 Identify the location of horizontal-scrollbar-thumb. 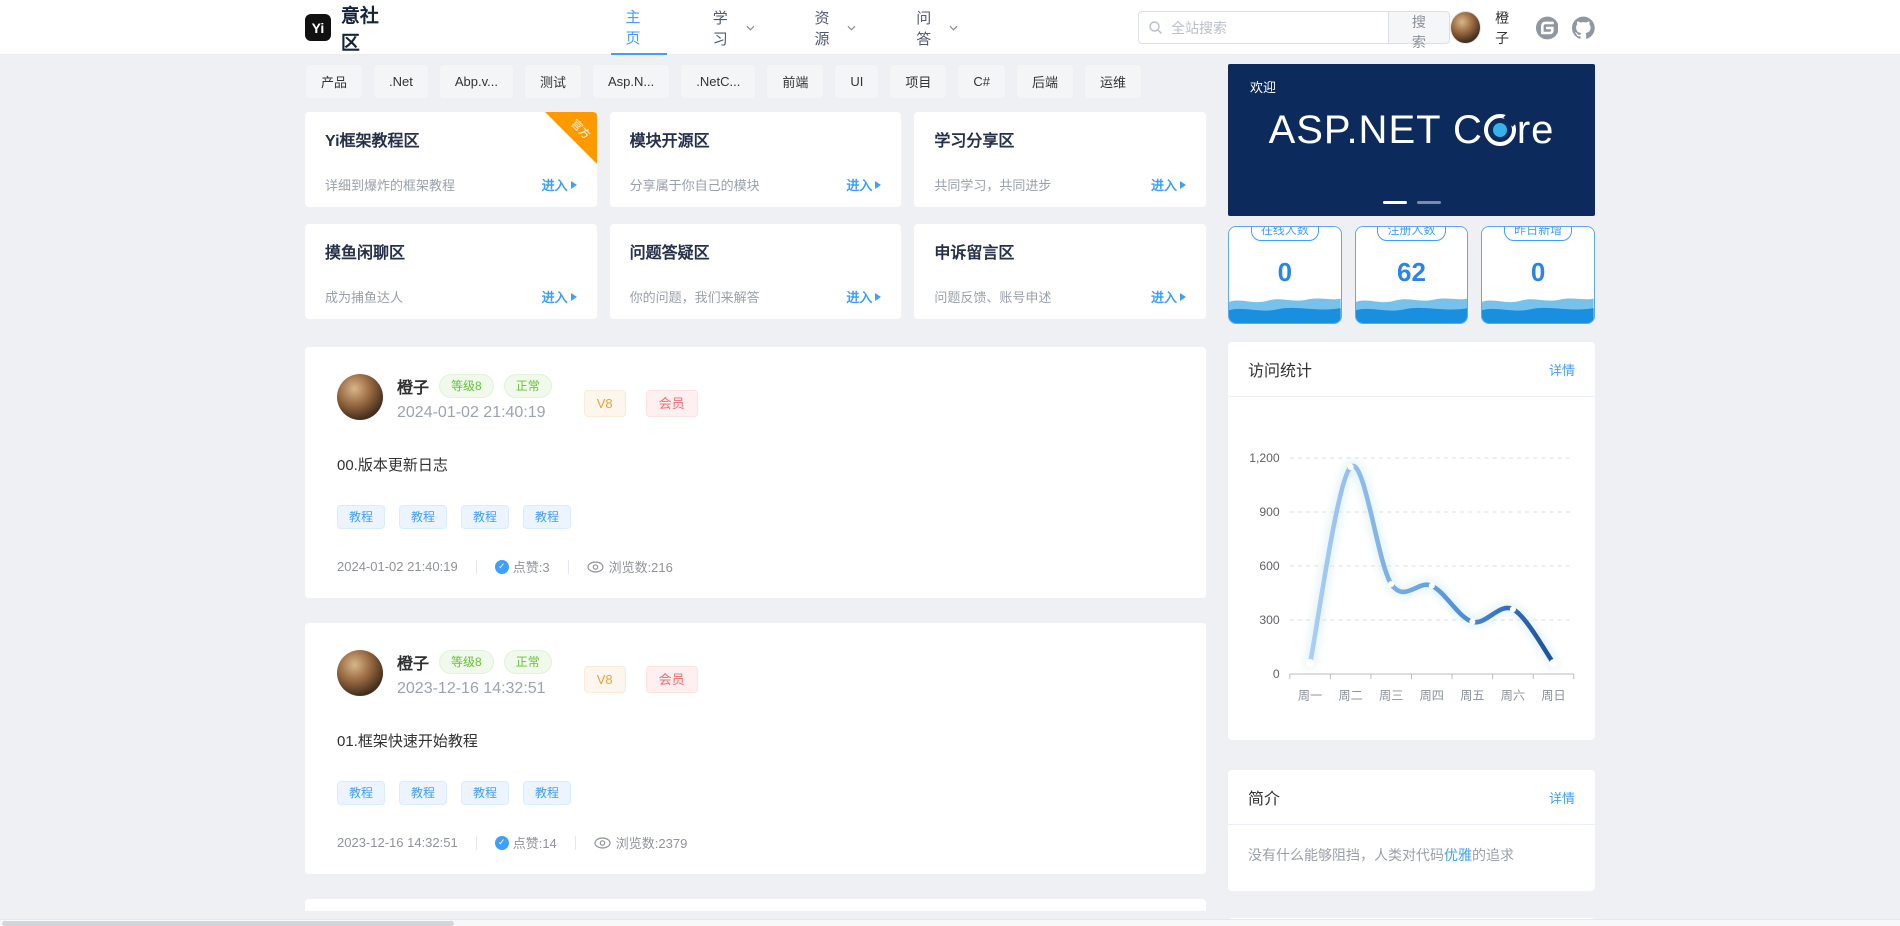
(228, 923).